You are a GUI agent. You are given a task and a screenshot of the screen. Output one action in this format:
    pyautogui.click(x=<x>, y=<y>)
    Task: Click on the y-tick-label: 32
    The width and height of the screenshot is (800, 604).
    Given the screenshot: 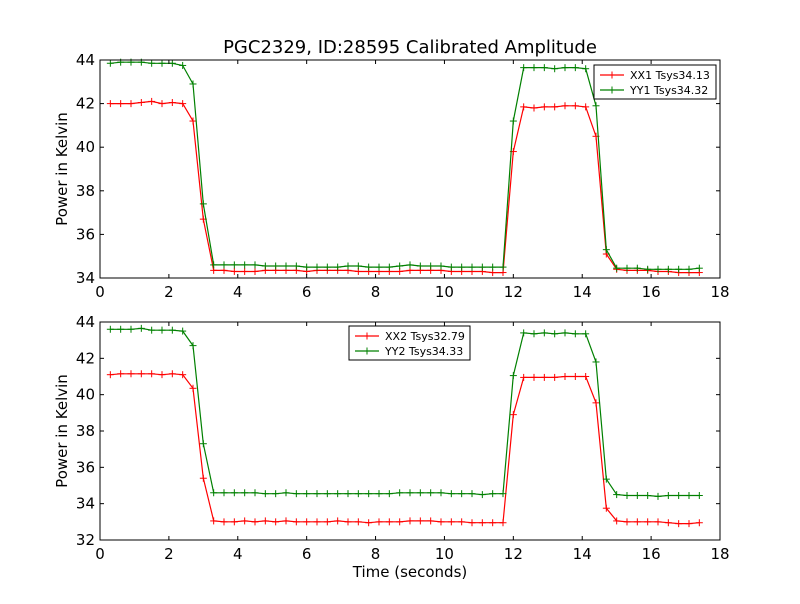 What is the action you would take?
    pyautogui.click(x=85, y=540)
    